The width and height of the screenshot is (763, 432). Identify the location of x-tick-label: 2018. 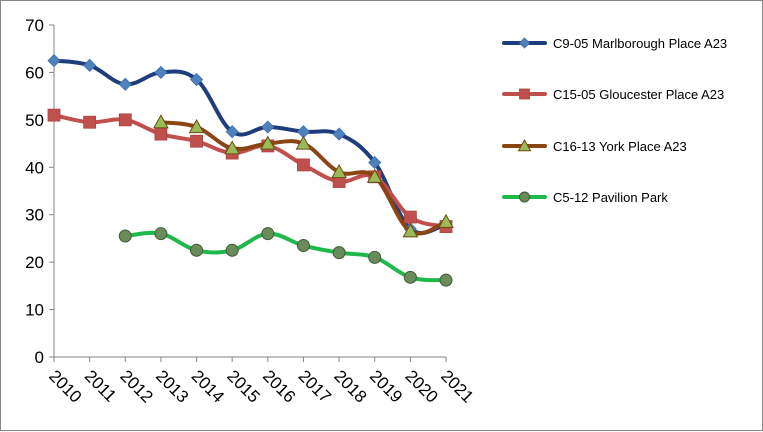
(350, 386).